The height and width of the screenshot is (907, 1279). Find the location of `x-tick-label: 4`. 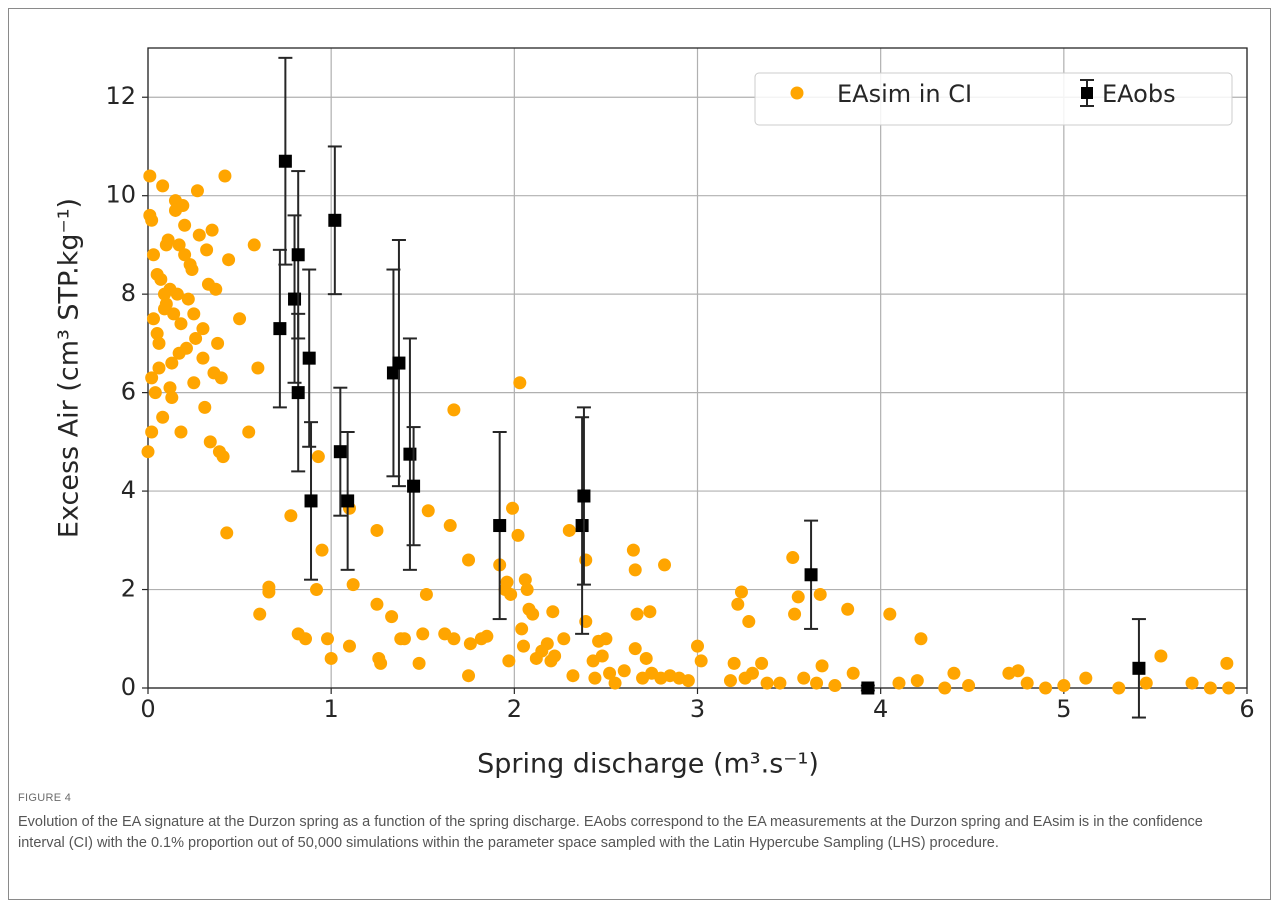

x-tick-label: 4 is located at coordinates (880, 709).